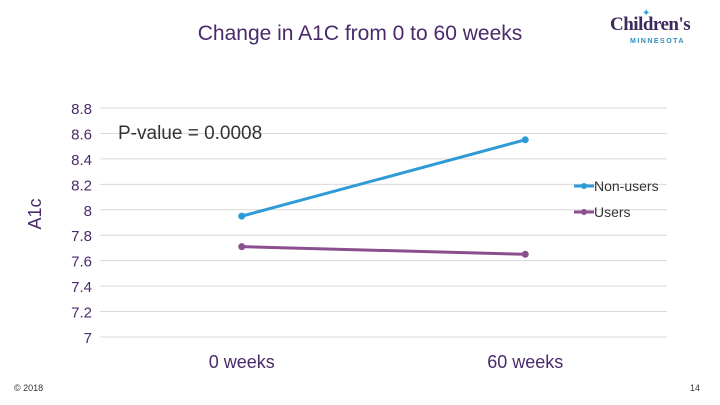  I want to click on y-tick-label: 7.4, so click(81, 287).